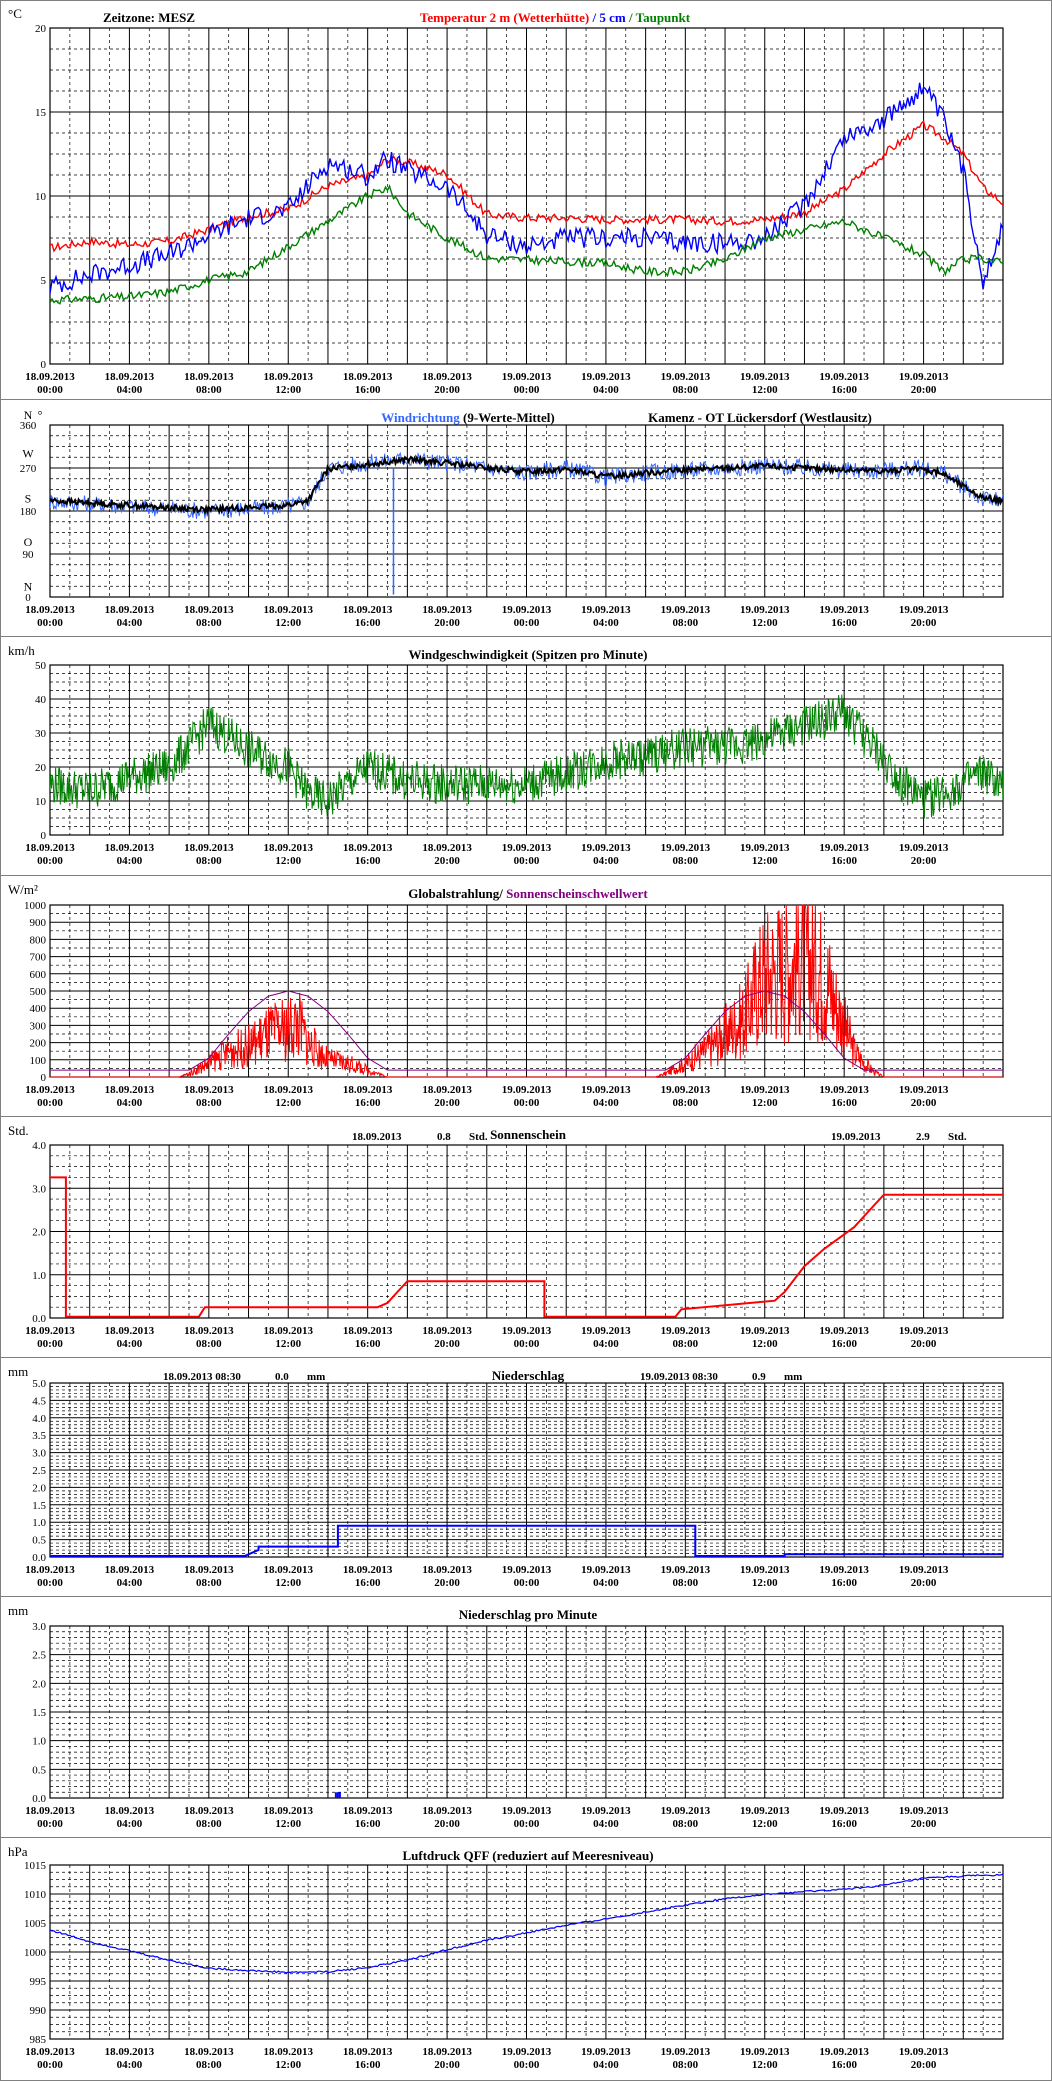 This screenshot has width=1052, height=2081. Describe the element at coordinates (856, 1137) in the screenshot. I see `summary-date: 19.09.2013` at that location.